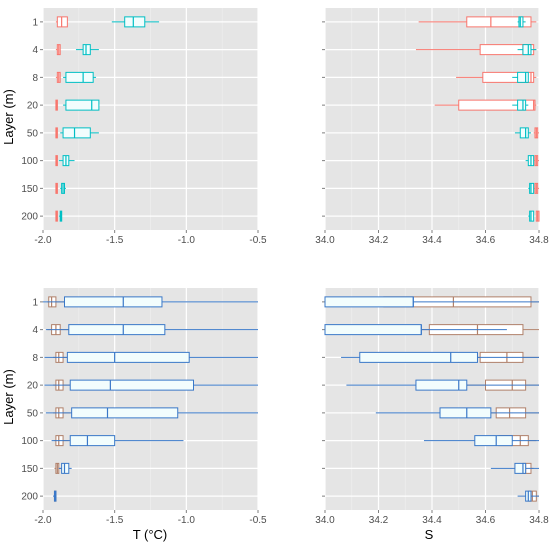 This screenshot has height=548, width=550. What do you see at coordinates (8, 117) in the screenshot?
I see `y-axis-title-top: Layer (m)` at bounding box center [8, 117].